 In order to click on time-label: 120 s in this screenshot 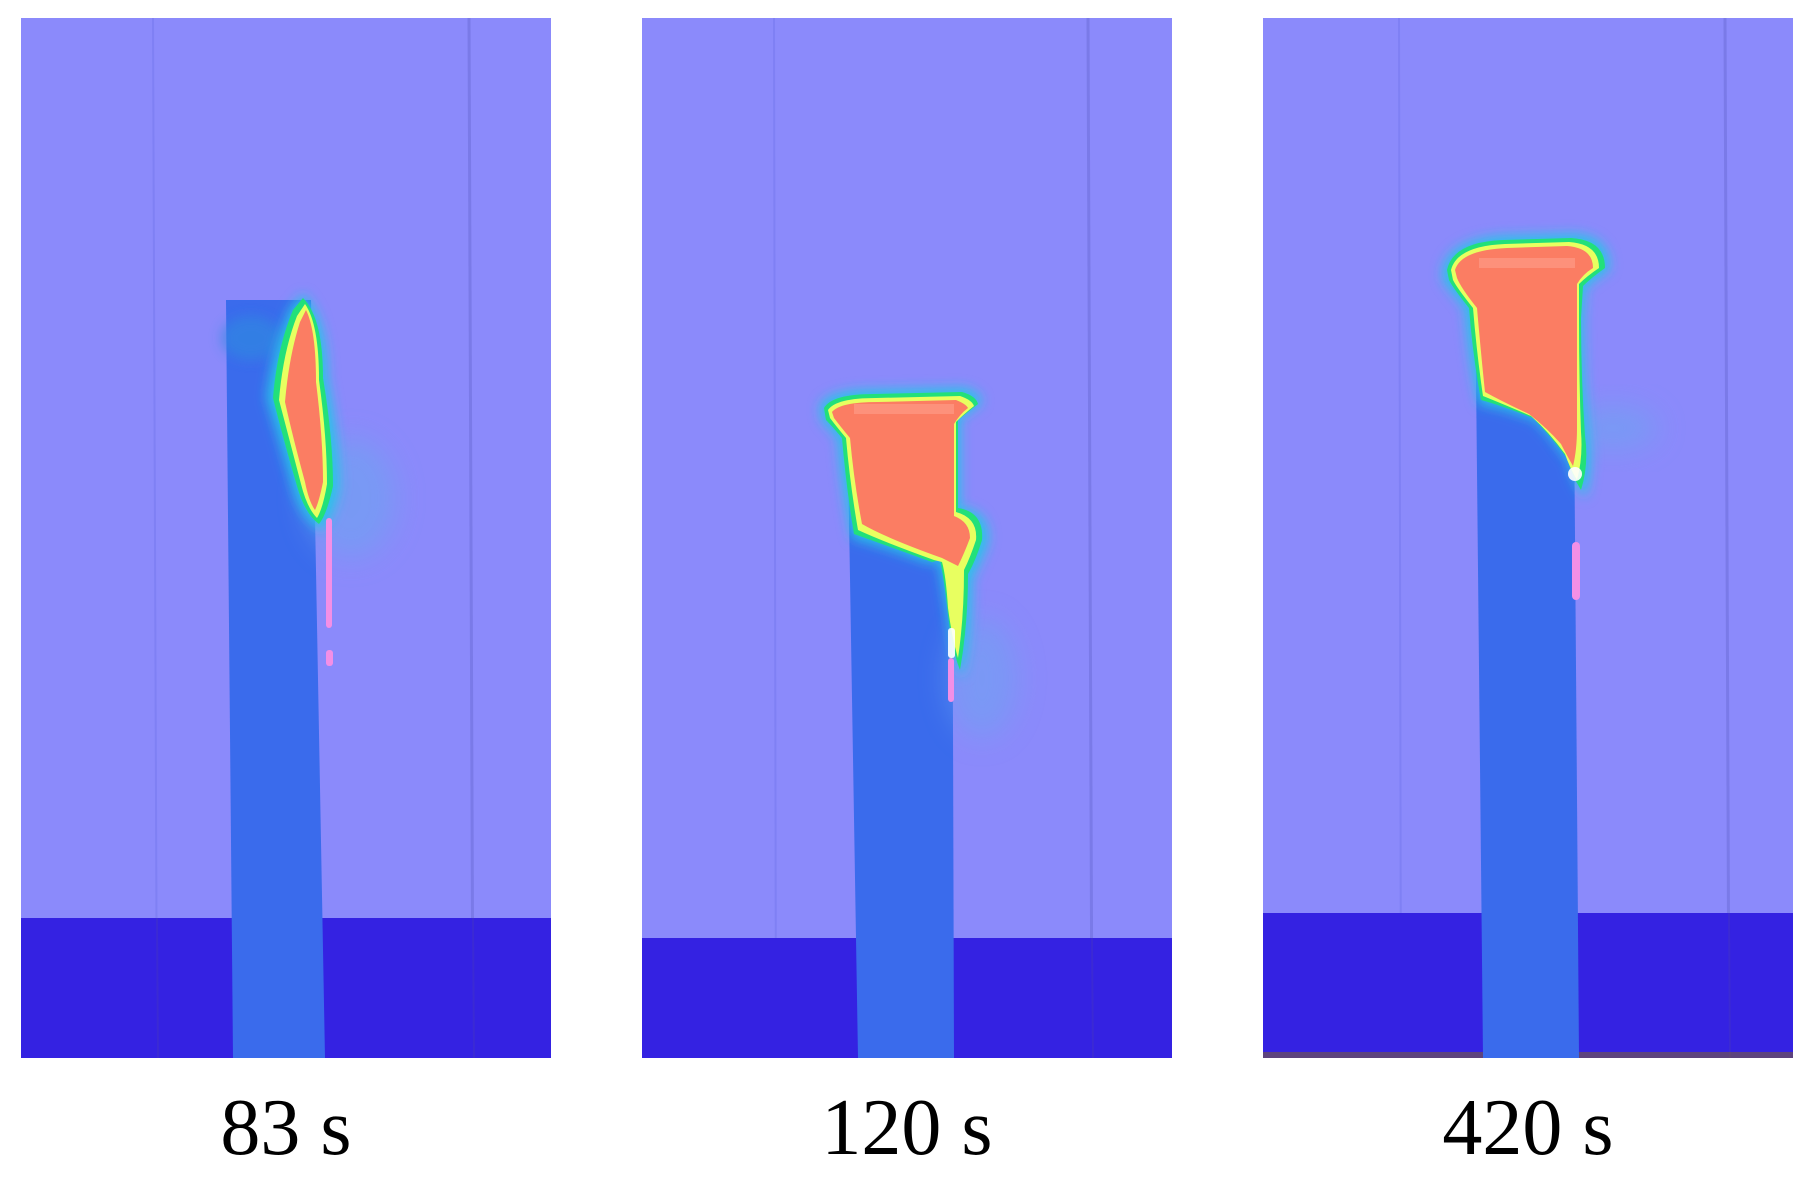, I will do `click(907, 1128)`.